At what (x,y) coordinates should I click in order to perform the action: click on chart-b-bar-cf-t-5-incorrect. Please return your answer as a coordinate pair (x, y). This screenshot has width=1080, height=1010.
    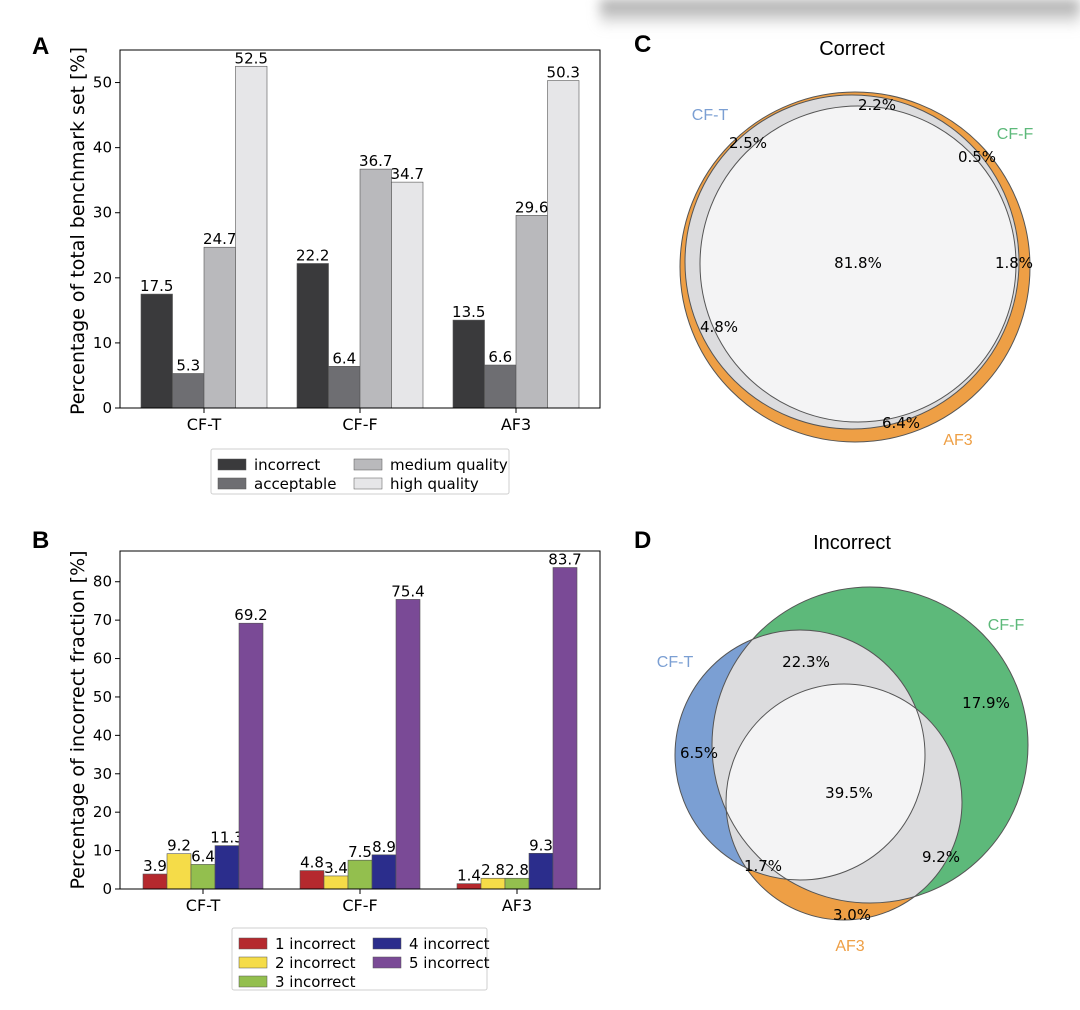
    Looking at the image, I should click on (251, 756).